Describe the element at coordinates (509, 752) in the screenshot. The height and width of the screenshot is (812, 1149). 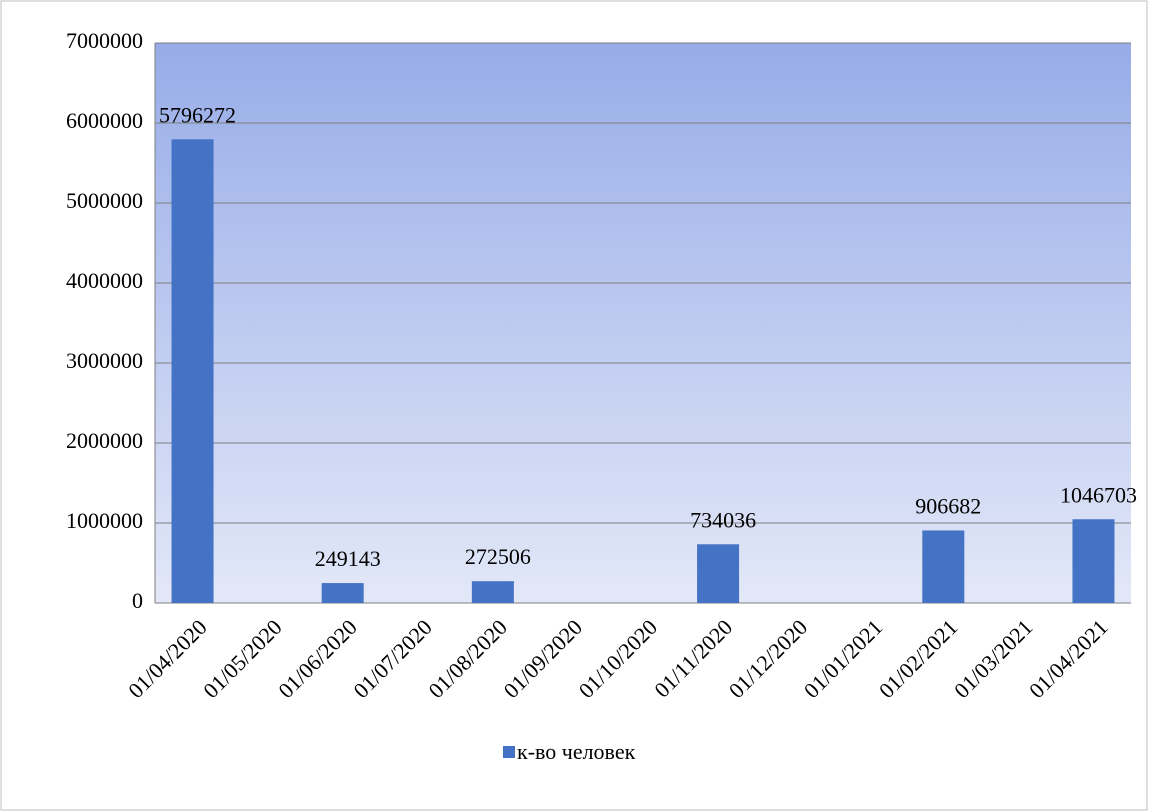
I see `legend-swatch` at that location.